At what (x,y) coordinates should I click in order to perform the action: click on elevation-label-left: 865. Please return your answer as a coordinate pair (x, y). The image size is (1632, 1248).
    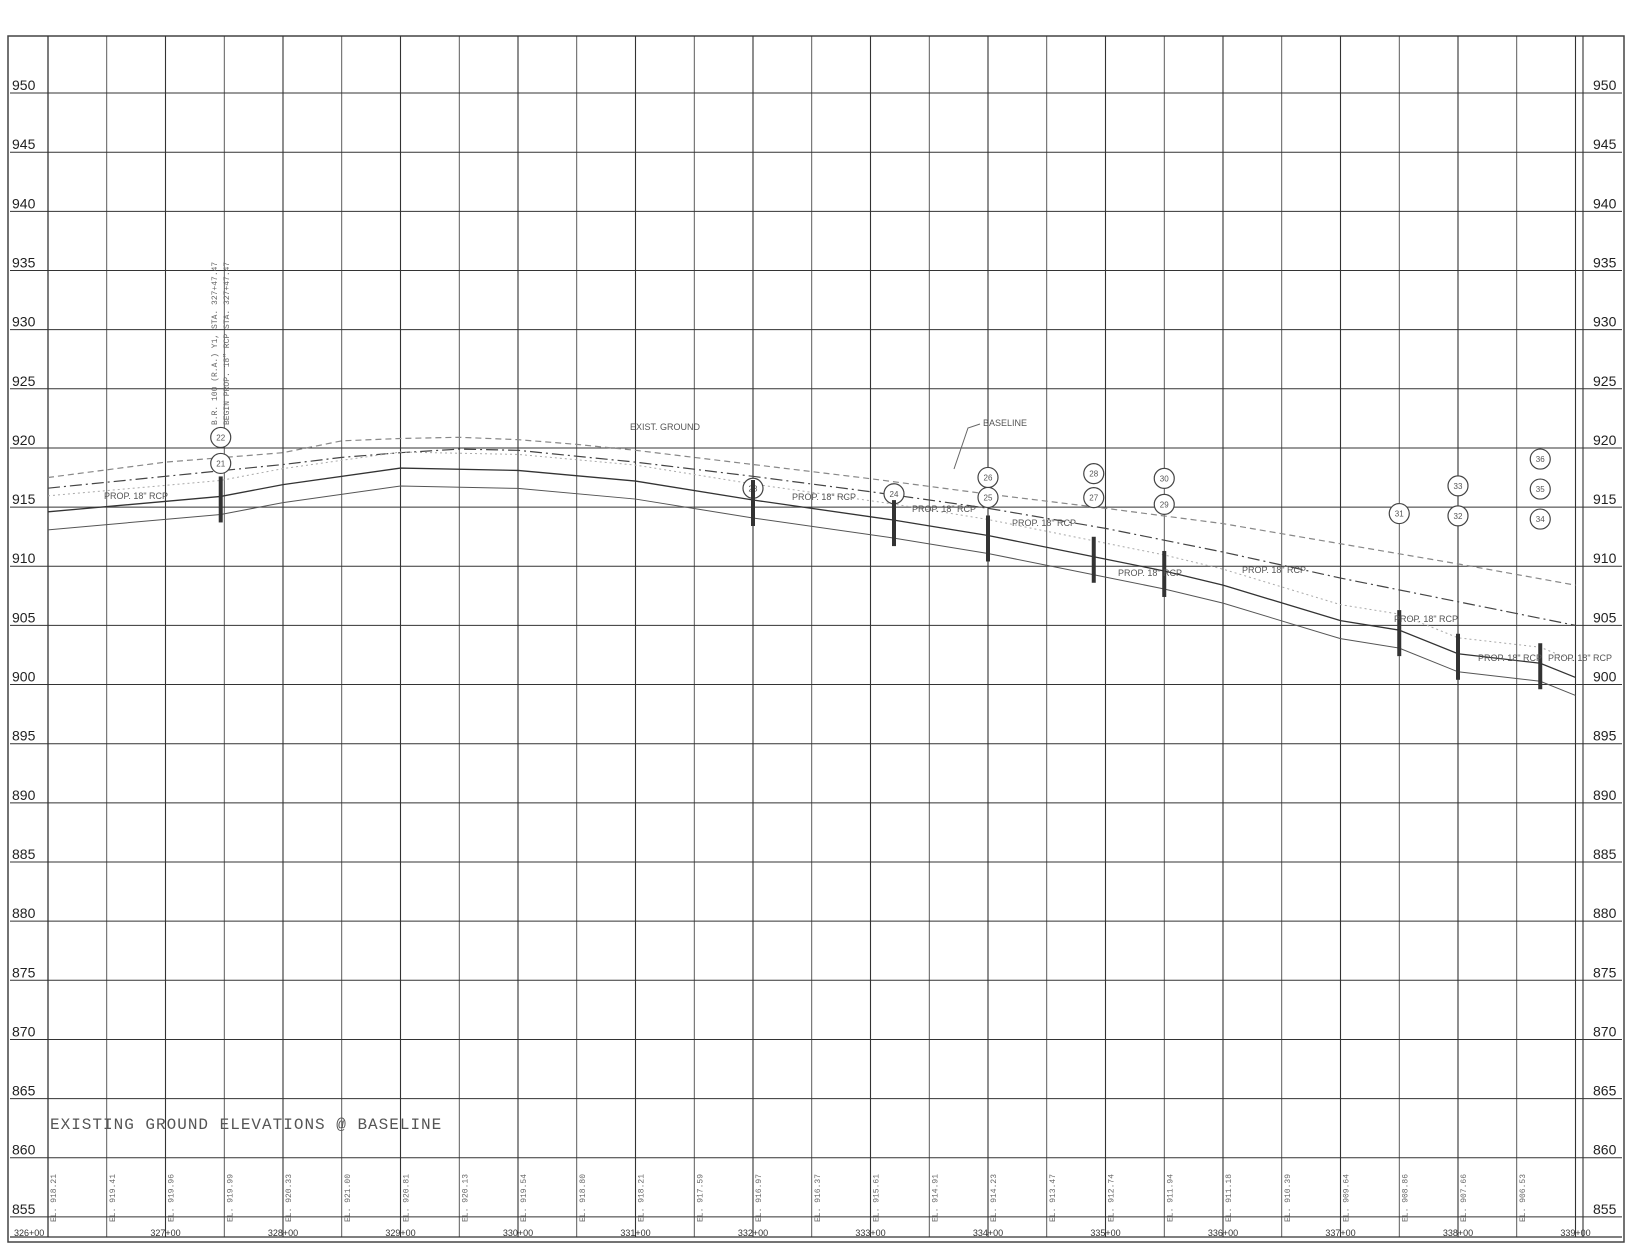
    Looking at the image, I should click on (24, 1091).